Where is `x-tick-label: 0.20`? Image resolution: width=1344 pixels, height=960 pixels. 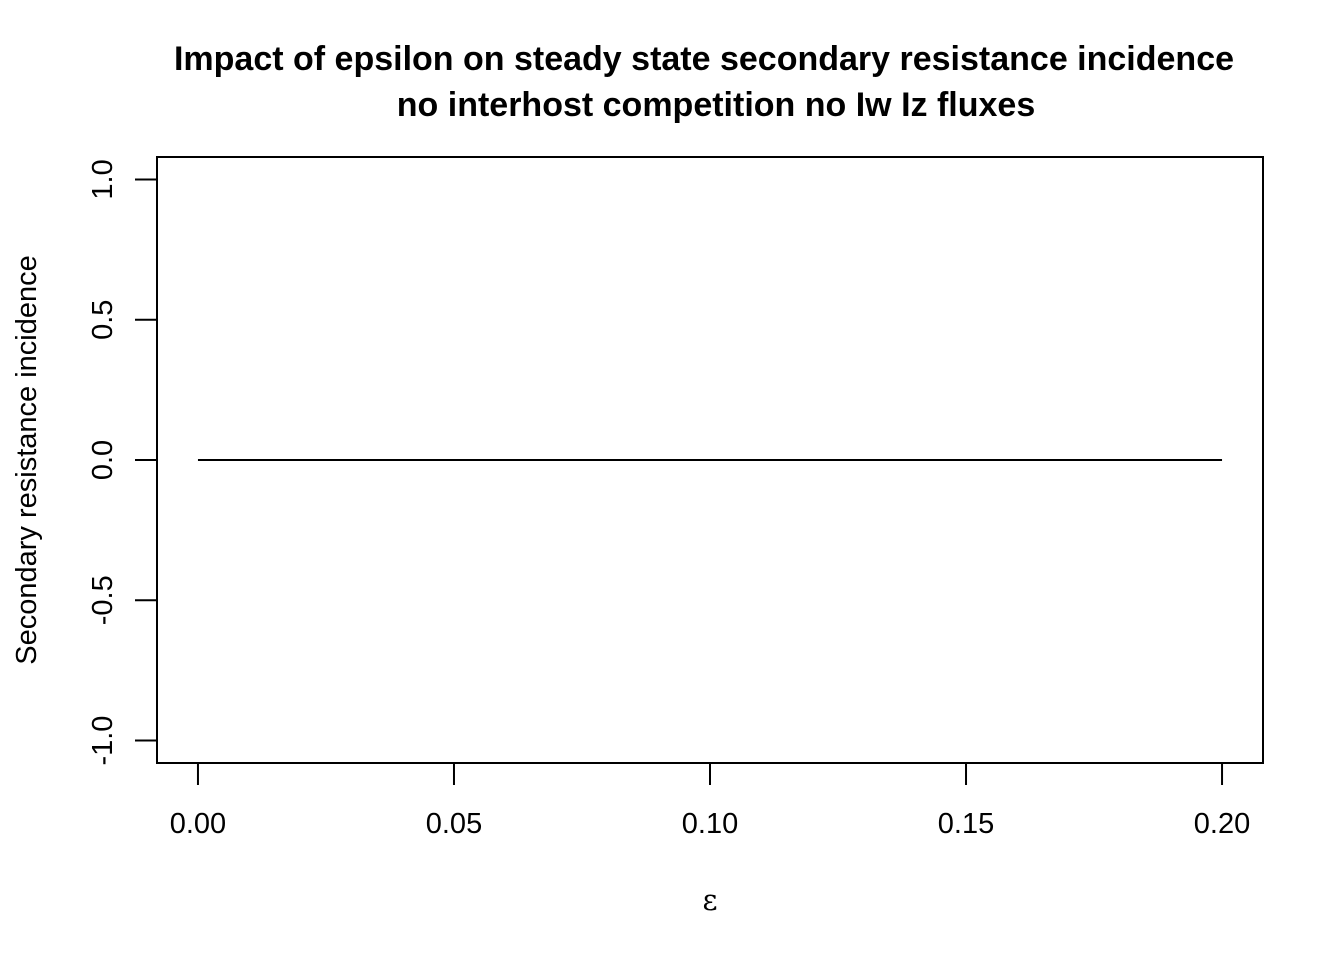
x-tick-label: 0.20 is located at coordinates (1222, 824).